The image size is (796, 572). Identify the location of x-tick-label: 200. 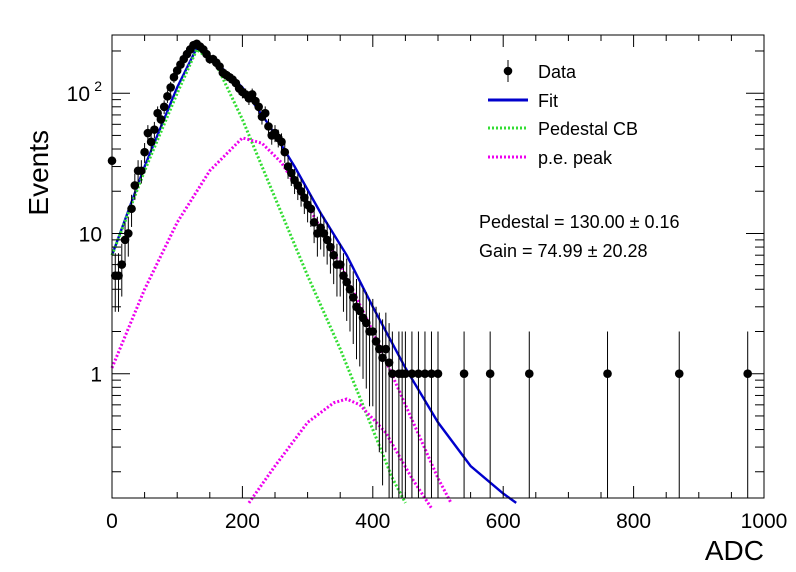
(242, 521).